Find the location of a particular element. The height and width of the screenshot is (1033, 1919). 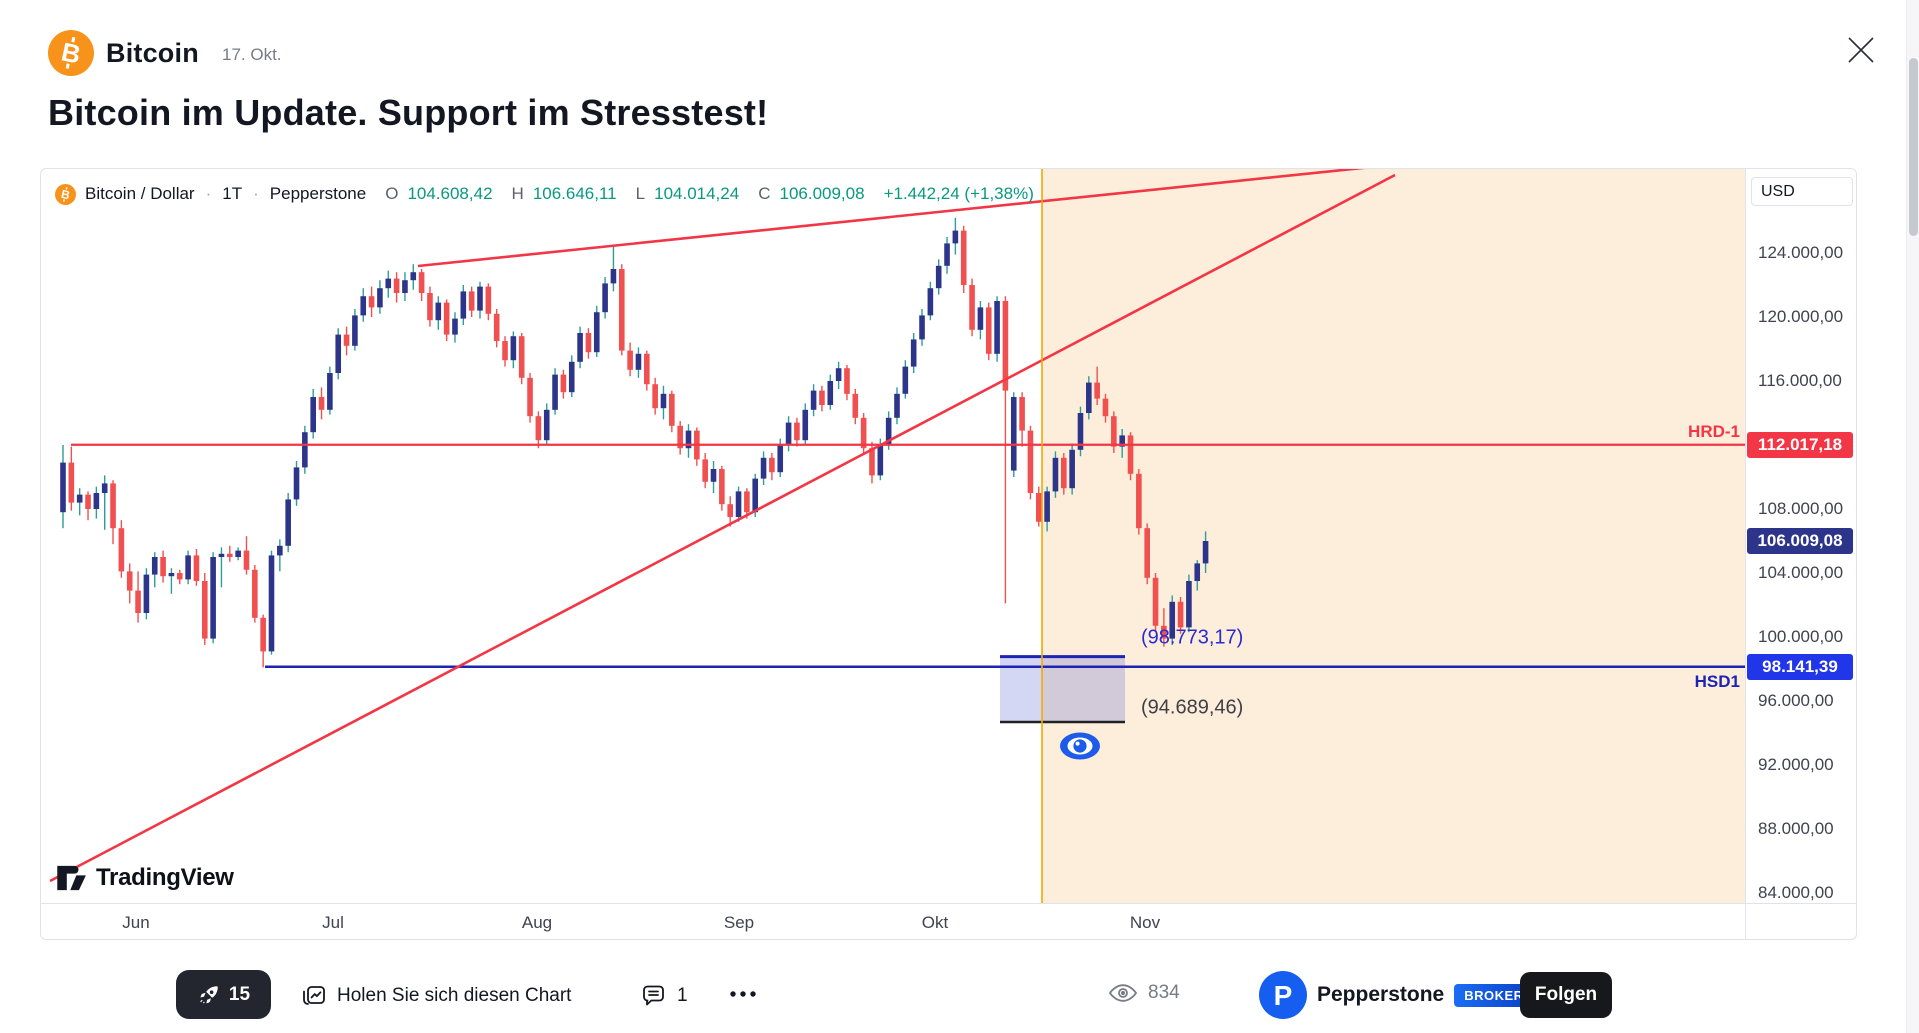

svg-text: P is located at coordinates (1283, 995).